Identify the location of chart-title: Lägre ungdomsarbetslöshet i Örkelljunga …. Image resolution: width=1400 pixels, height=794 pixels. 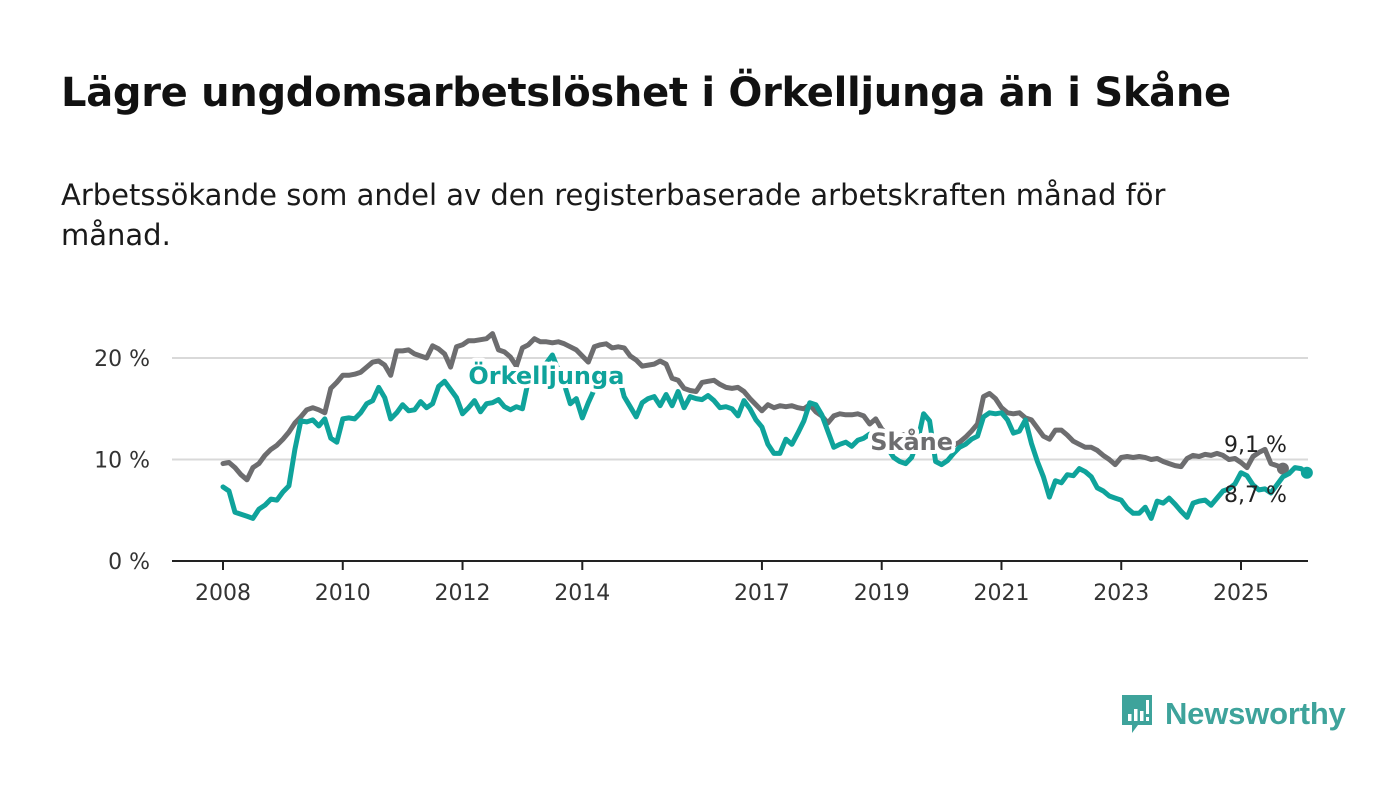
(646, 93).